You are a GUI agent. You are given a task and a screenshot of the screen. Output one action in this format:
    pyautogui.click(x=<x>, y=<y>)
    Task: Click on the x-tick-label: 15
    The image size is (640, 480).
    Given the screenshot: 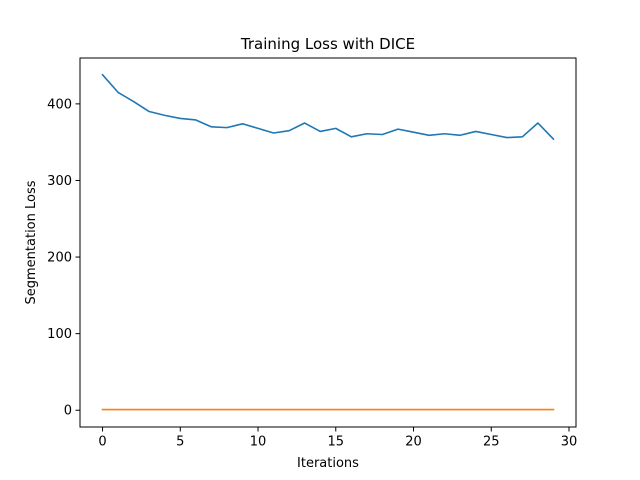 What is the action you would take?
    pyautogui.click(x=336, y=442)
    